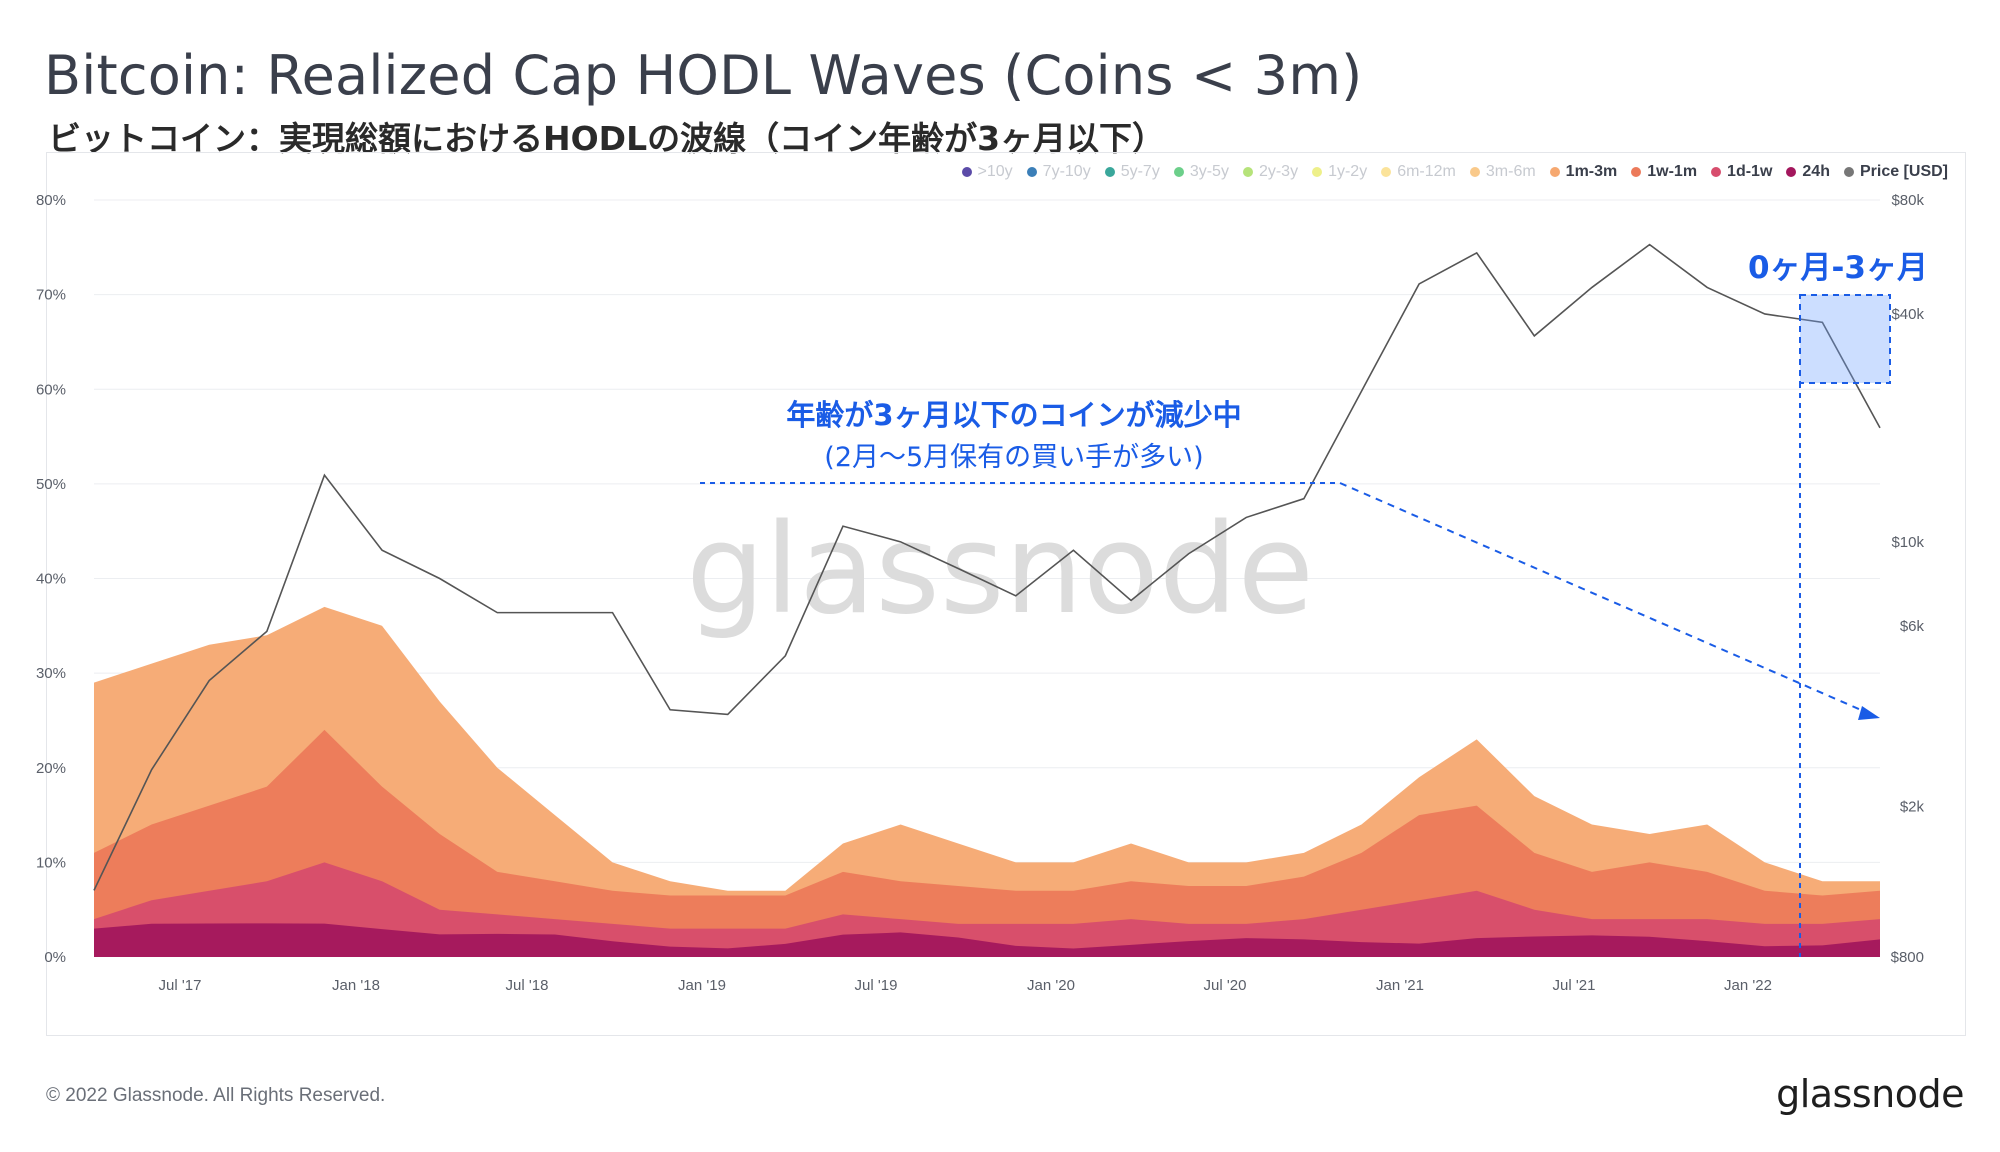 Image resolution: width=2000 pixels, height=1152 pixels. Describe the element at coordinates (1209, 171) in the screenshot. I see `legend-label: 3y-5y` at that location.